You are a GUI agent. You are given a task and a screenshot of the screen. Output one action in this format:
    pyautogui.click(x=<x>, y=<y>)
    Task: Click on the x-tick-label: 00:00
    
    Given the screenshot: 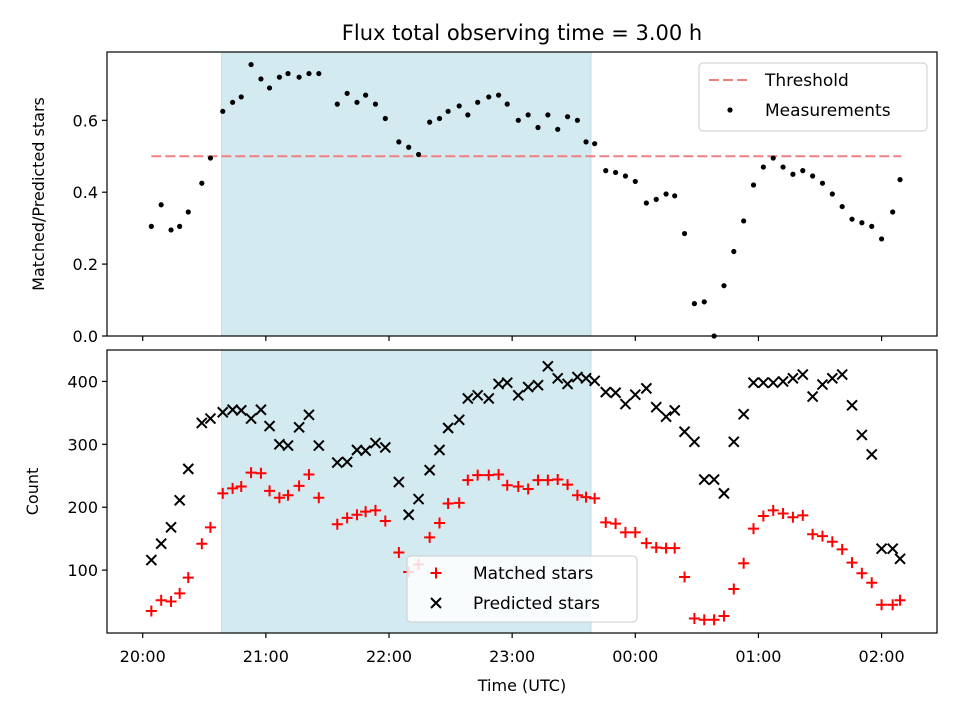 What is the action you would take?
    pyautogui.click(x=635, y=656)
    